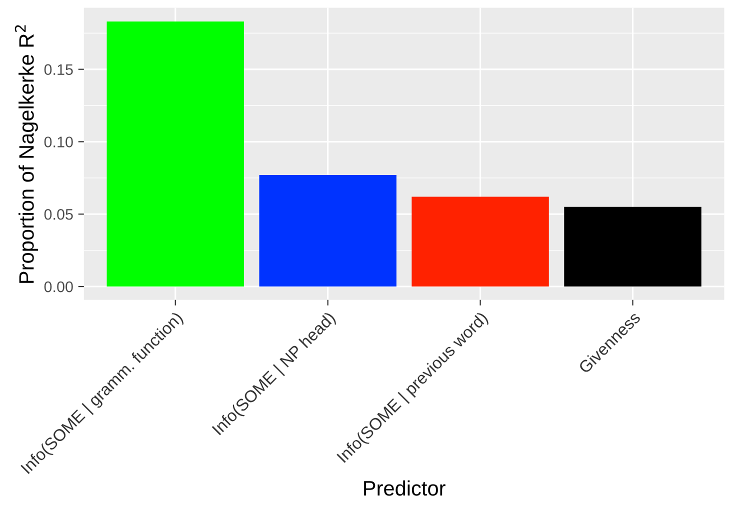 This screenshot has width=736, height=517. I want to click on y-tick-label: 0.05, so click(58, 214).